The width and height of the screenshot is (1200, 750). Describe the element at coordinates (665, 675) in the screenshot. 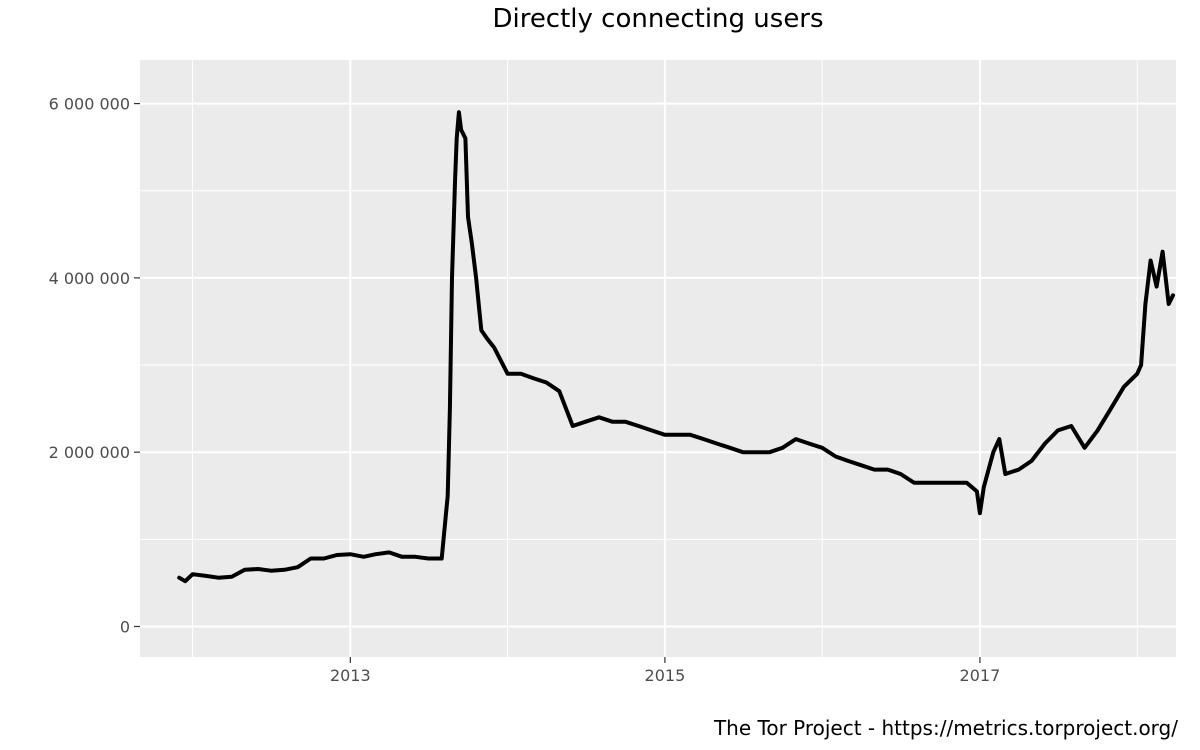

I see `x-tick-label: 2015` at that location.